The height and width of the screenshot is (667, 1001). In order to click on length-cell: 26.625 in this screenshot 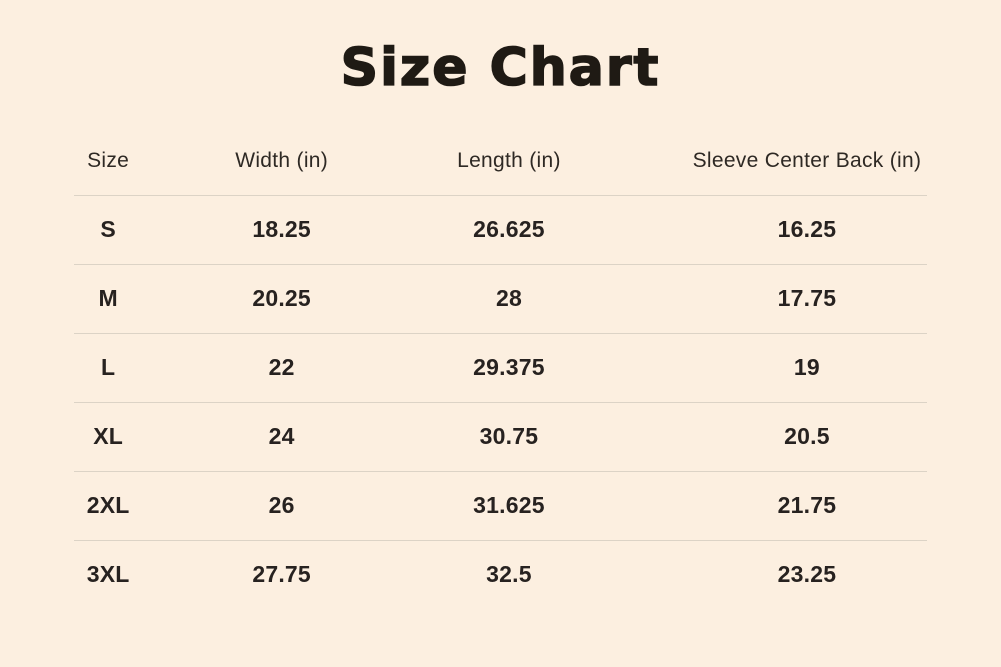, I will do `click(492, 230)`.